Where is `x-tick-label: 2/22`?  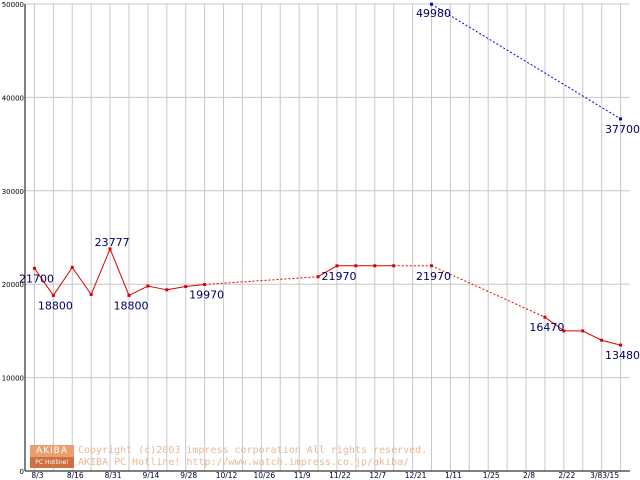 x-tick-label: 2/22 is located at coordinates (566, 475).